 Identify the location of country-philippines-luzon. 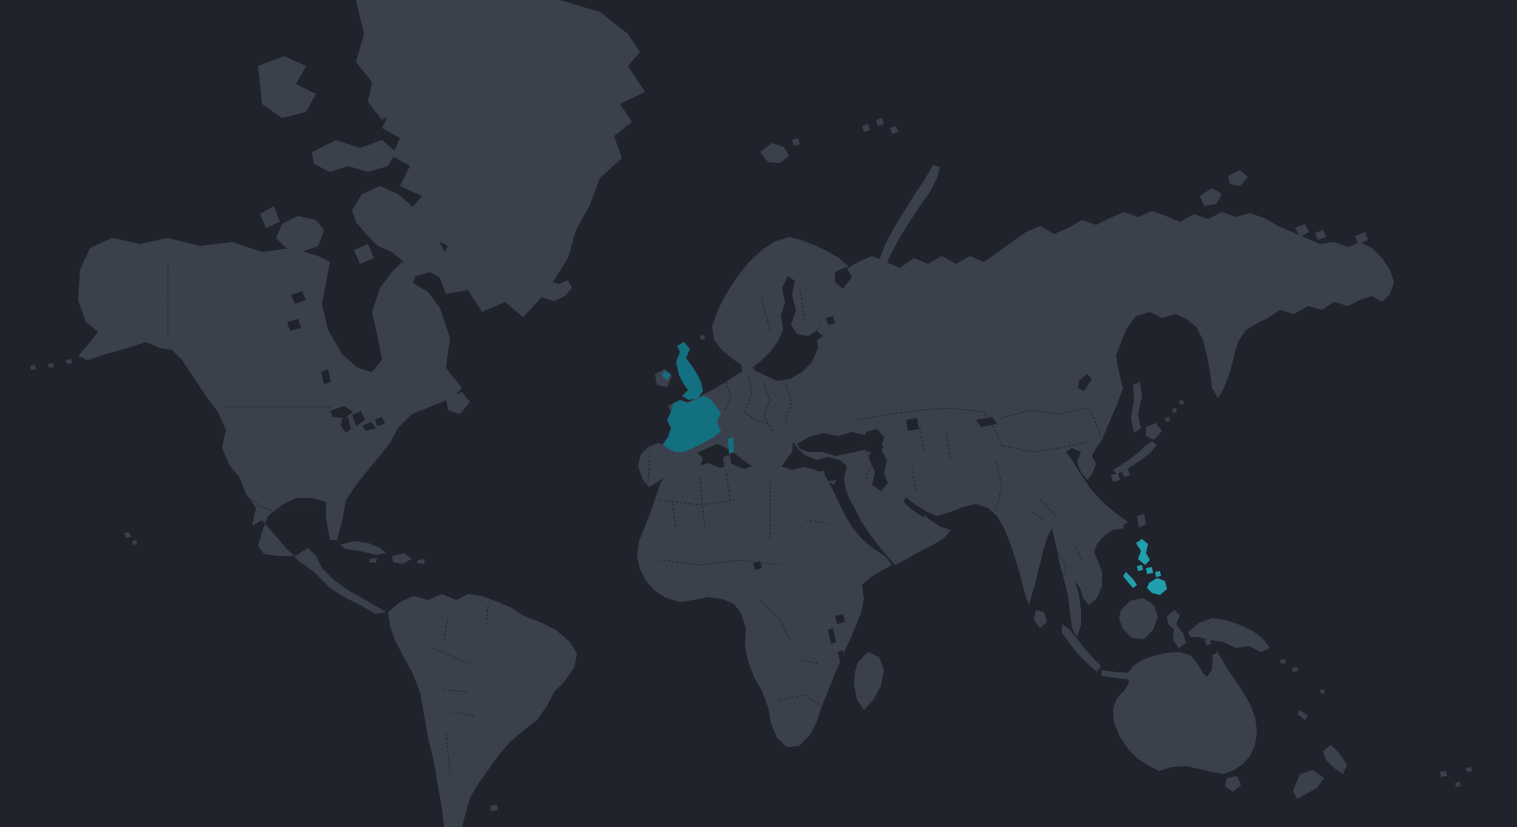
(1143, 552).